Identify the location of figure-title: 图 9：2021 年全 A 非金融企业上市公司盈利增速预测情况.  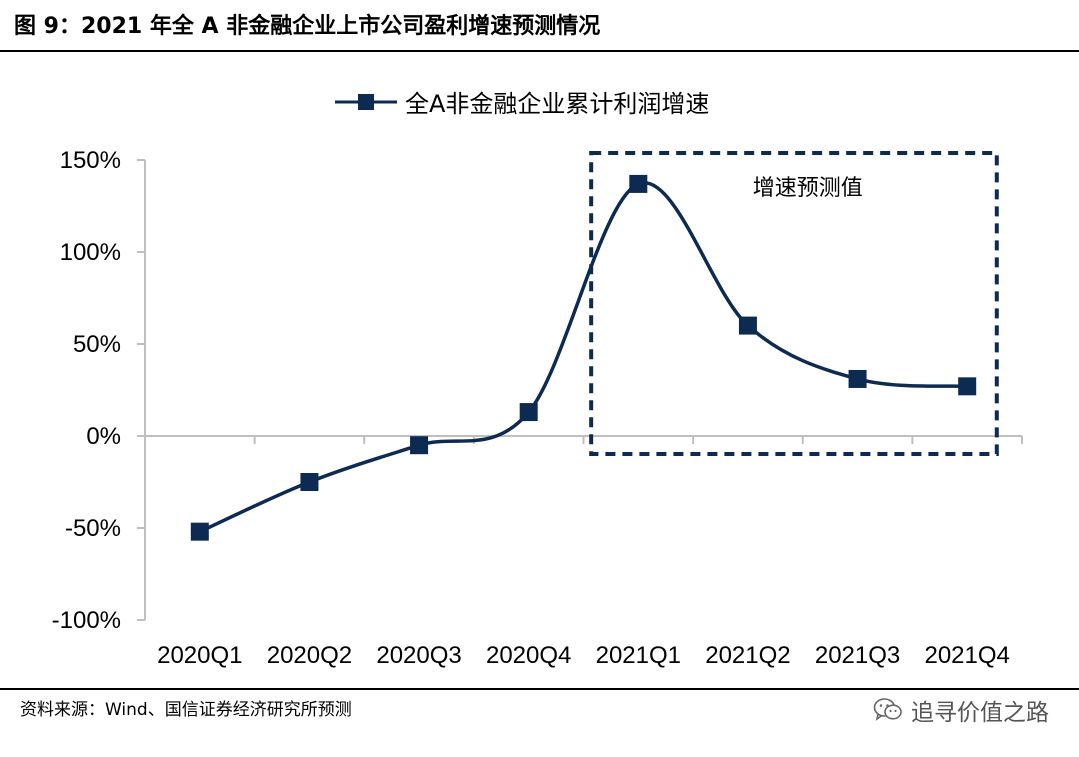
(307, 26).